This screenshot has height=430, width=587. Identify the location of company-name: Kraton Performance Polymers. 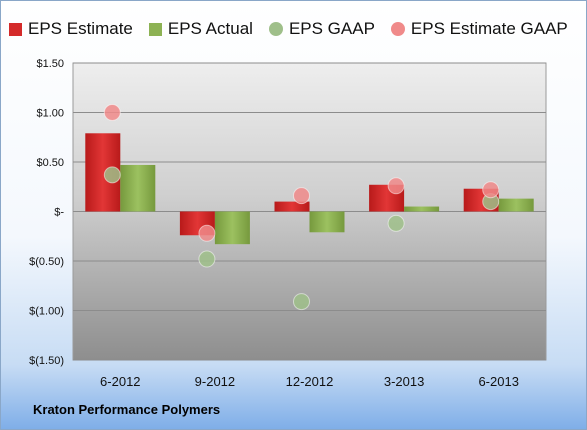
(127, 409).